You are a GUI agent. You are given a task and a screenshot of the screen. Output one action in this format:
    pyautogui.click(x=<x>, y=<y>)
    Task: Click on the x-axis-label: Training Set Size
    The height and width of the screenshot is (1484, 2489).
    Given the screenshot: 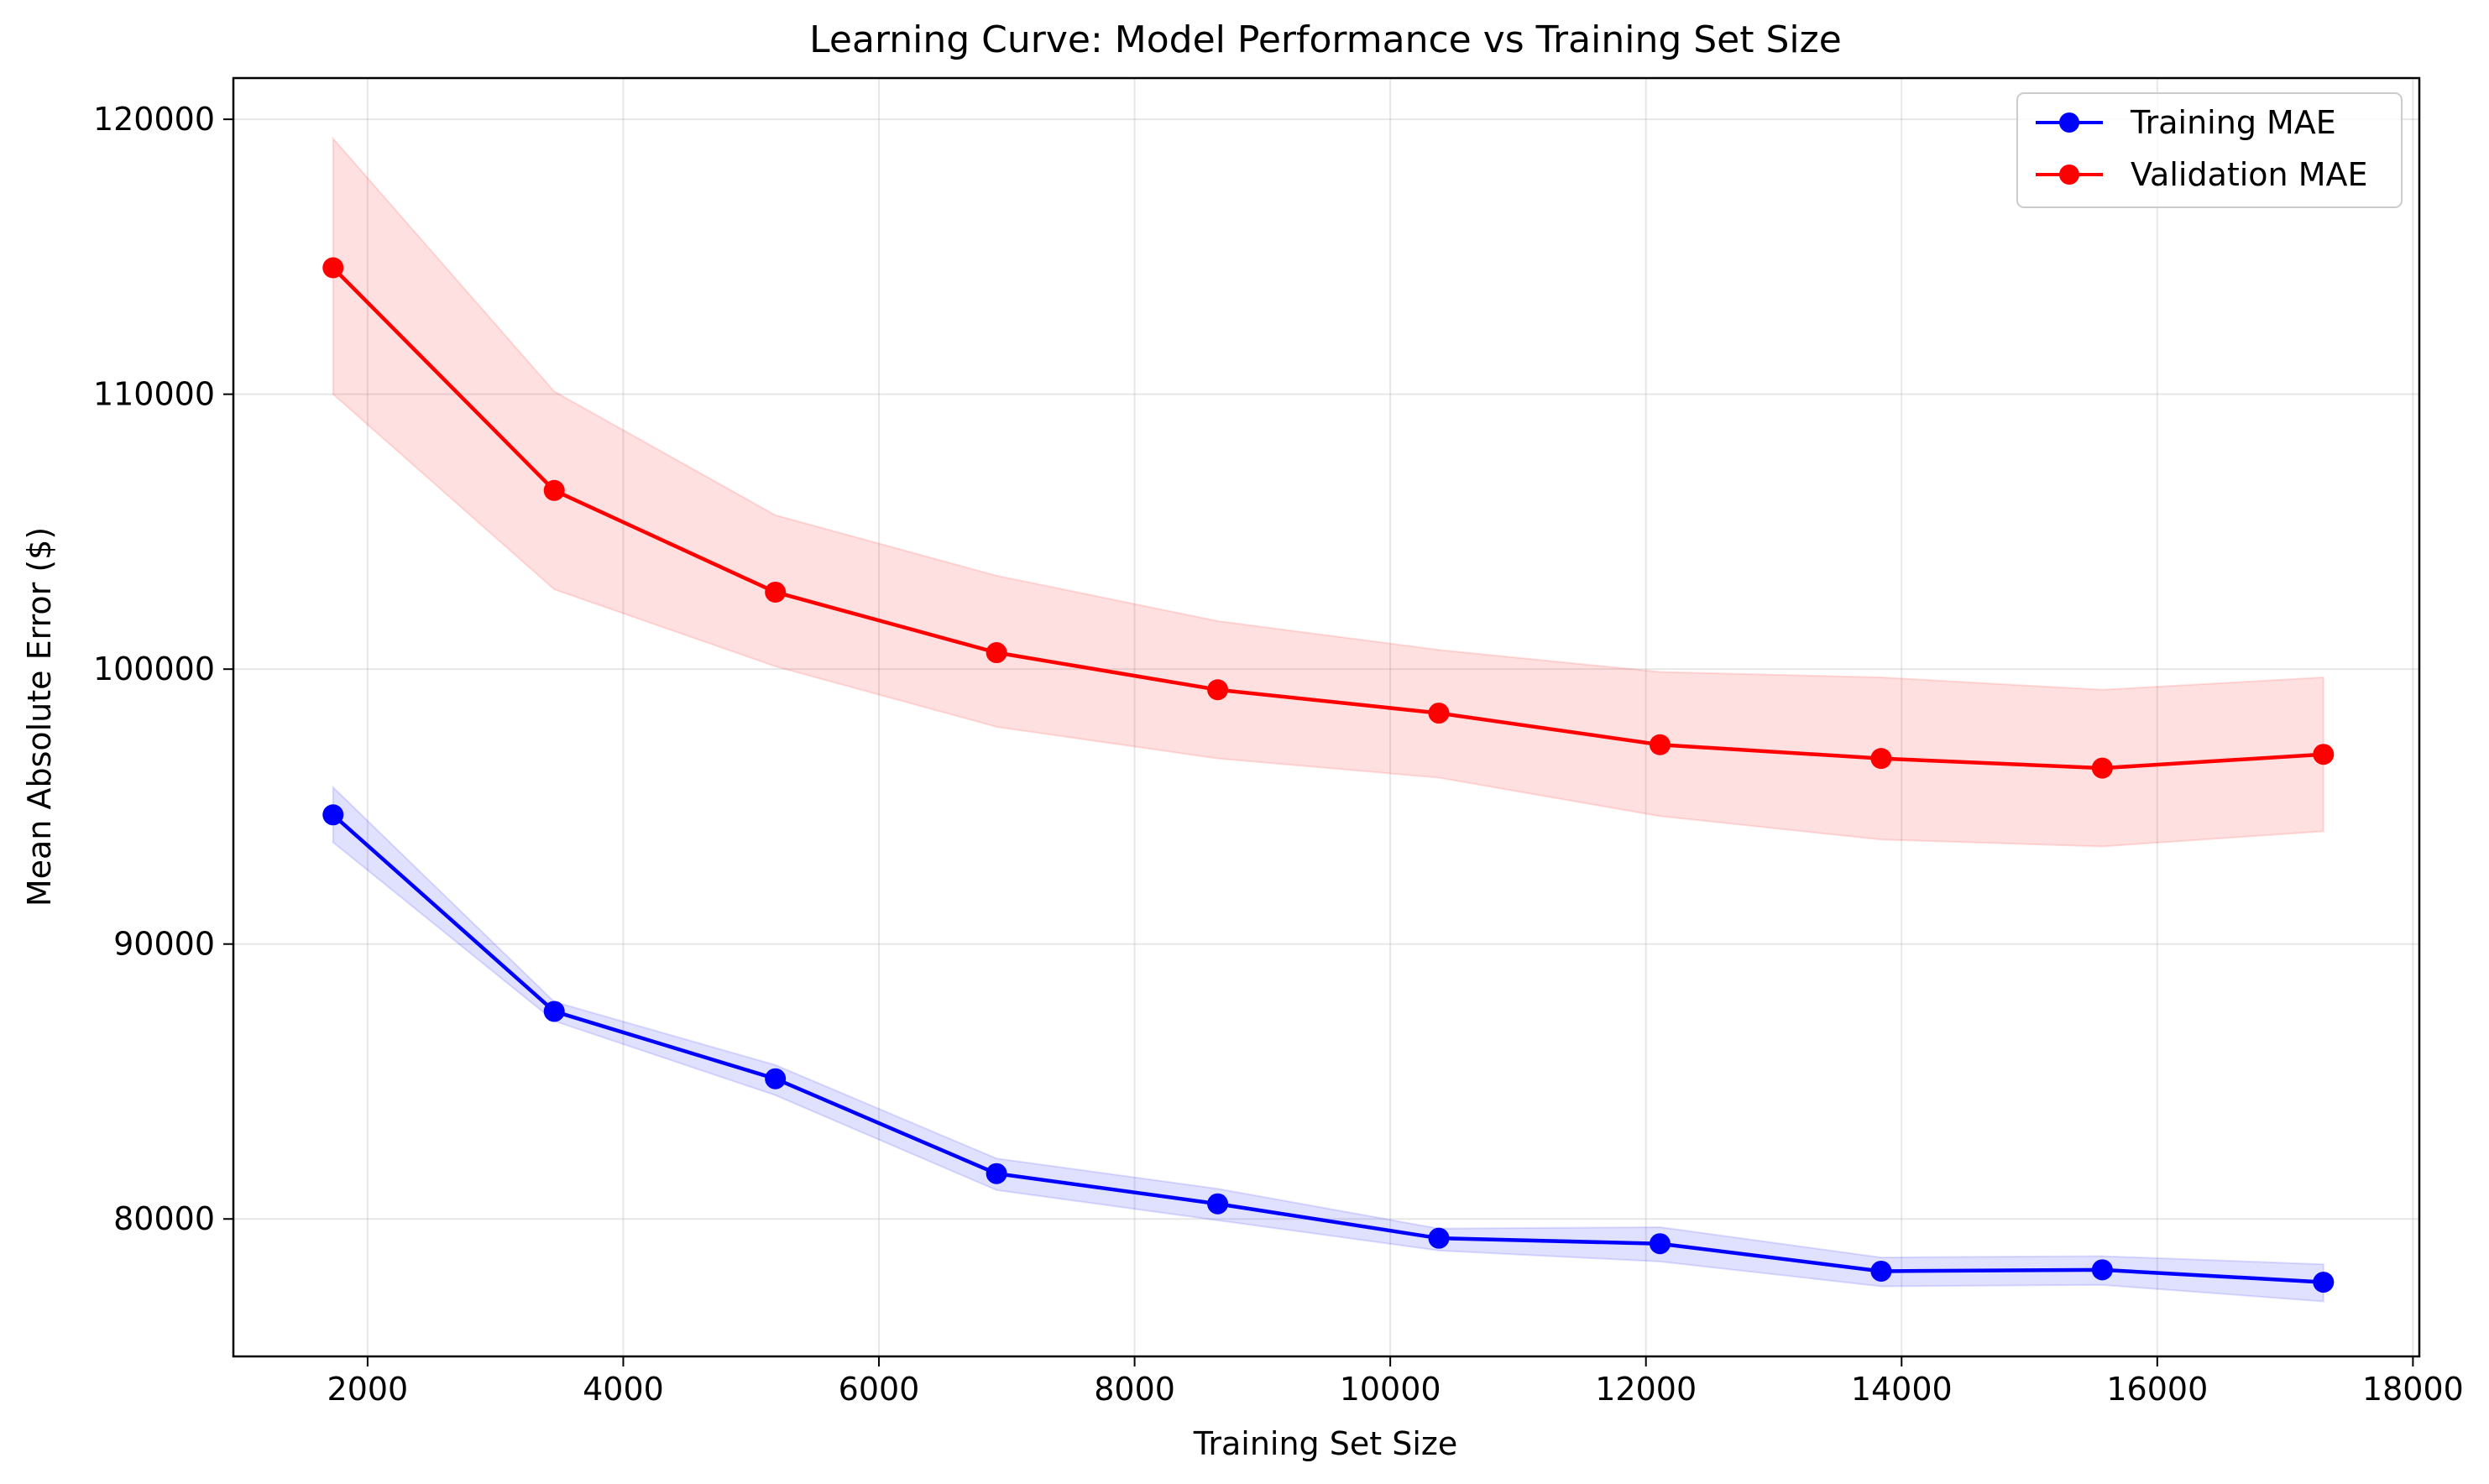 What is the action you would take?
    pyautogui.click(x=1325, y=1443)
    